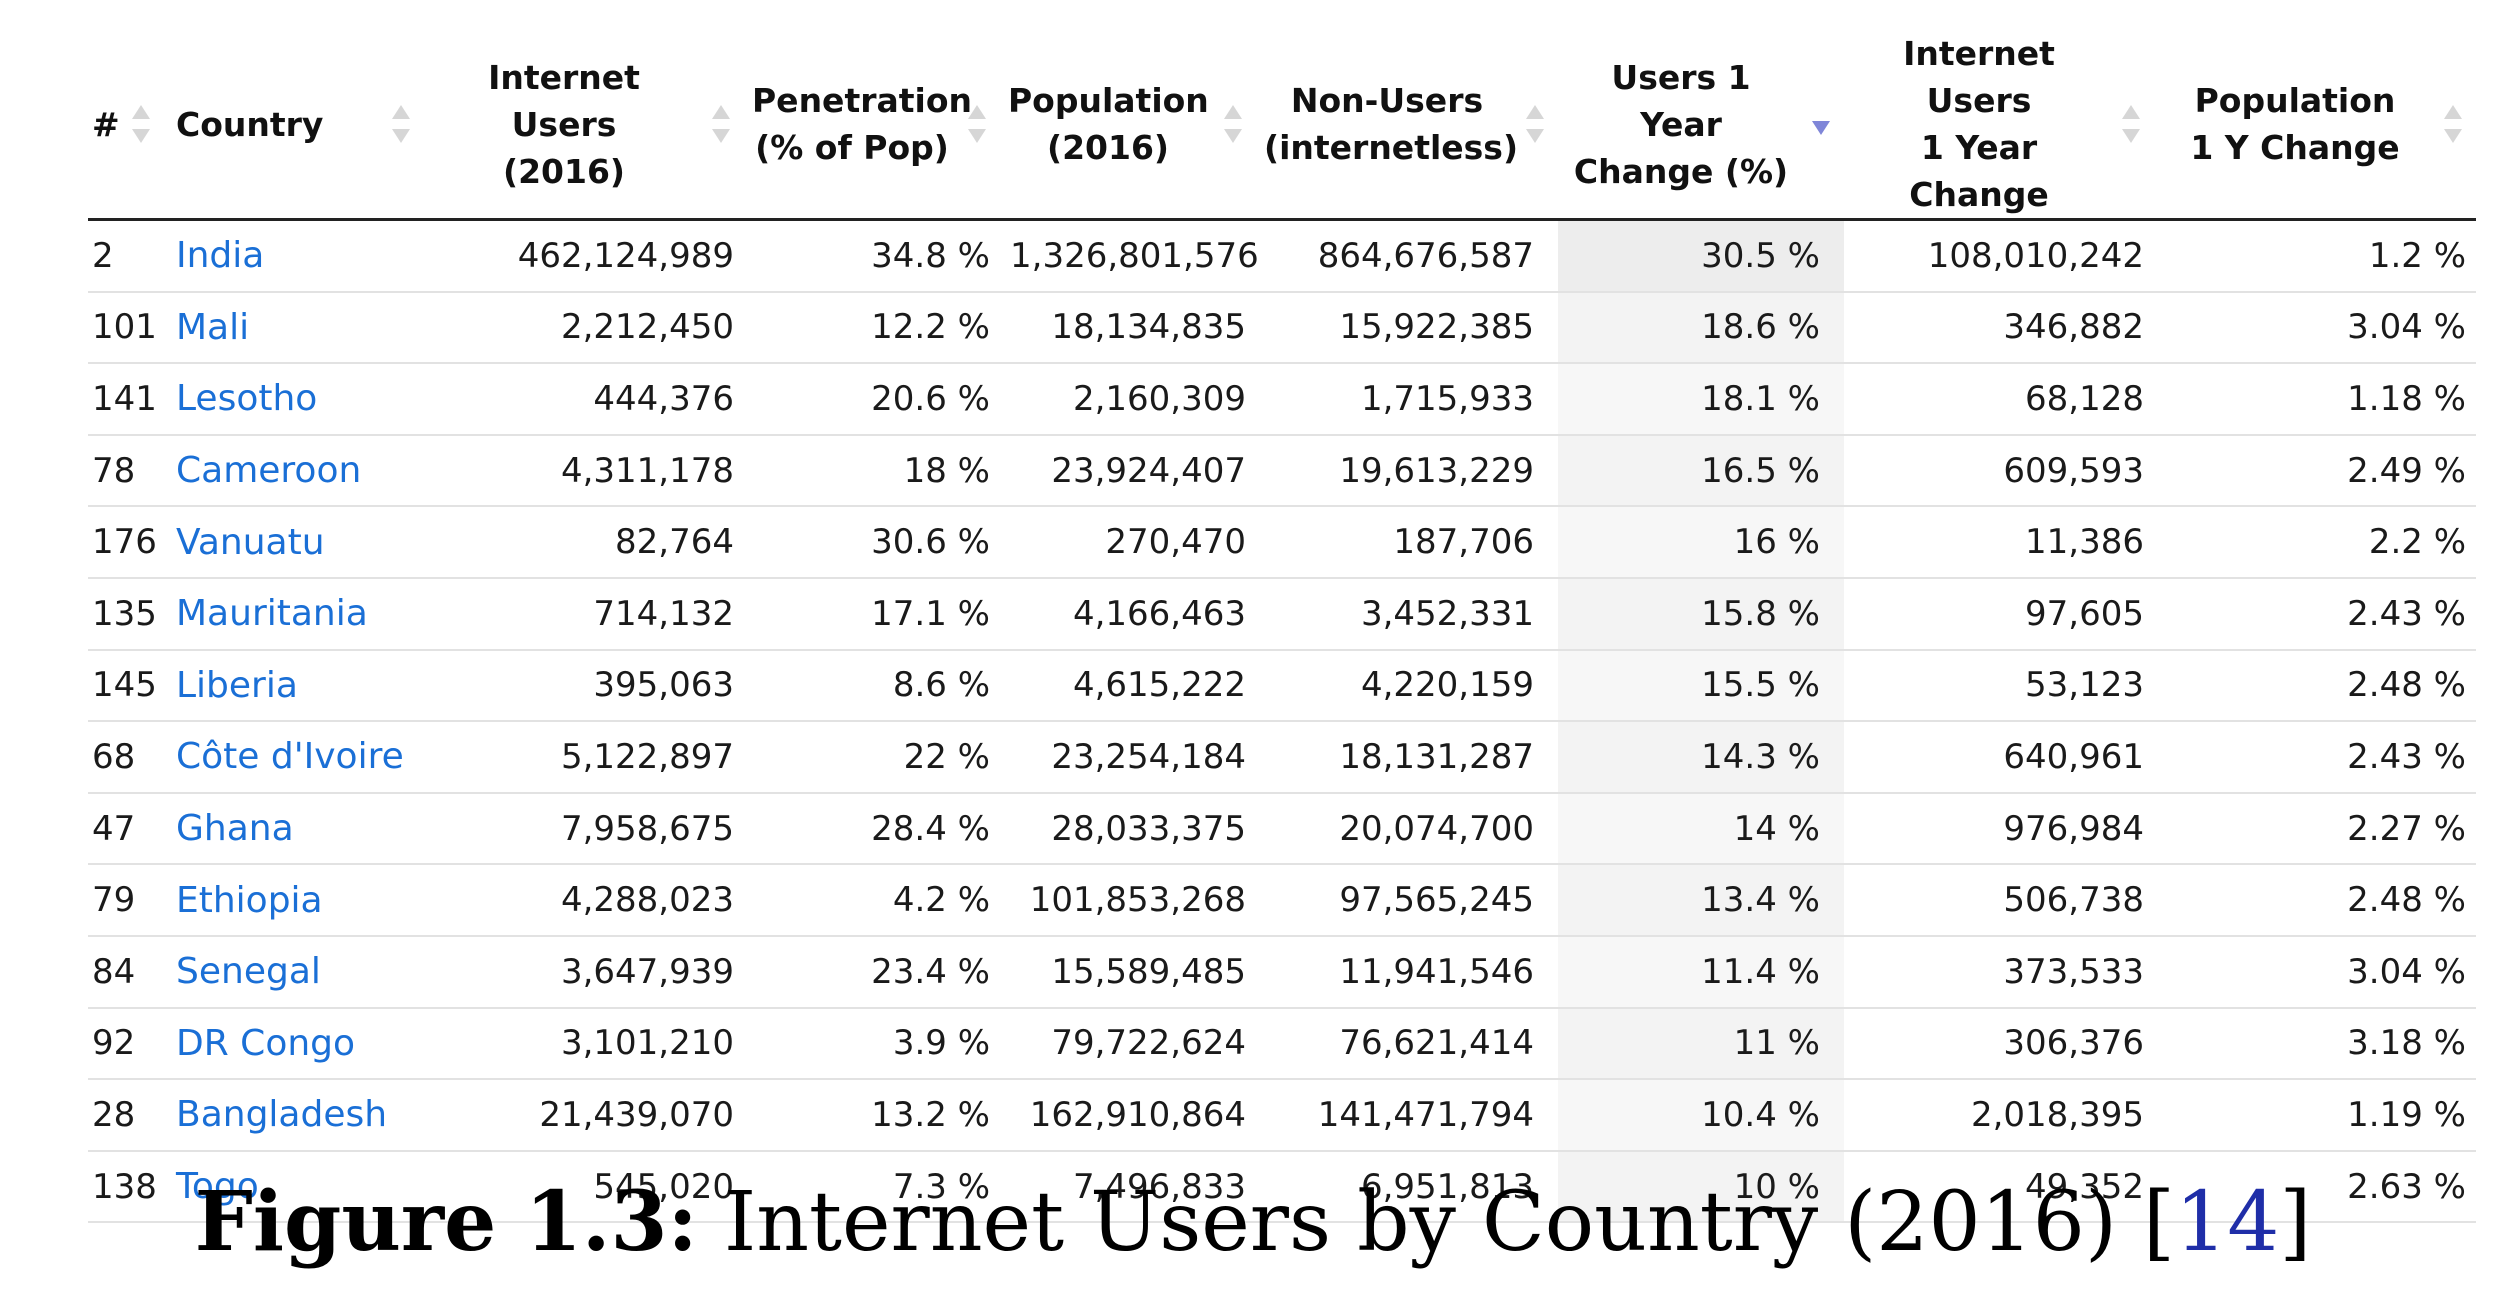 This screenshot has width=2506, height=1296. What do you see at coordinates (1407, 1187) in the screenshot?
I see `table-cell-non-users: 6,951,813` at bounding box center [1407, 1187].